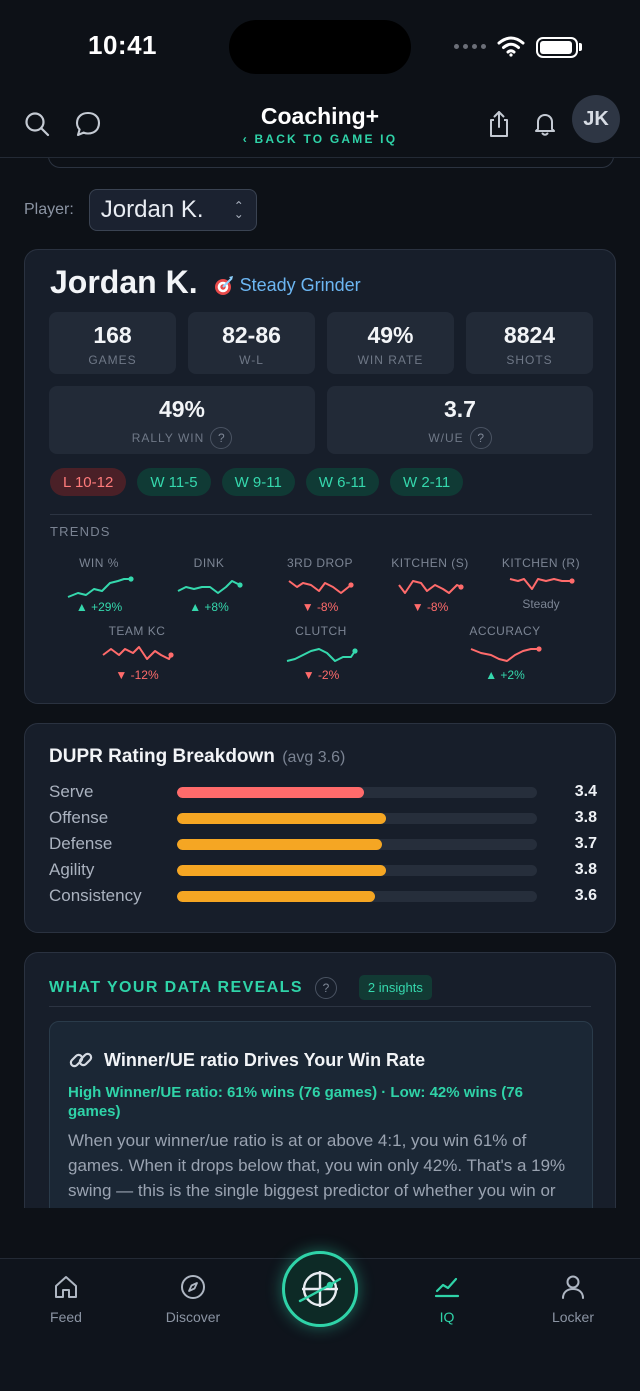 The image size is (640, 1391). What do you see at coordinates (66, 1287) in the screenshot?
I see `home-icon` at bounding box center [66, 1287].